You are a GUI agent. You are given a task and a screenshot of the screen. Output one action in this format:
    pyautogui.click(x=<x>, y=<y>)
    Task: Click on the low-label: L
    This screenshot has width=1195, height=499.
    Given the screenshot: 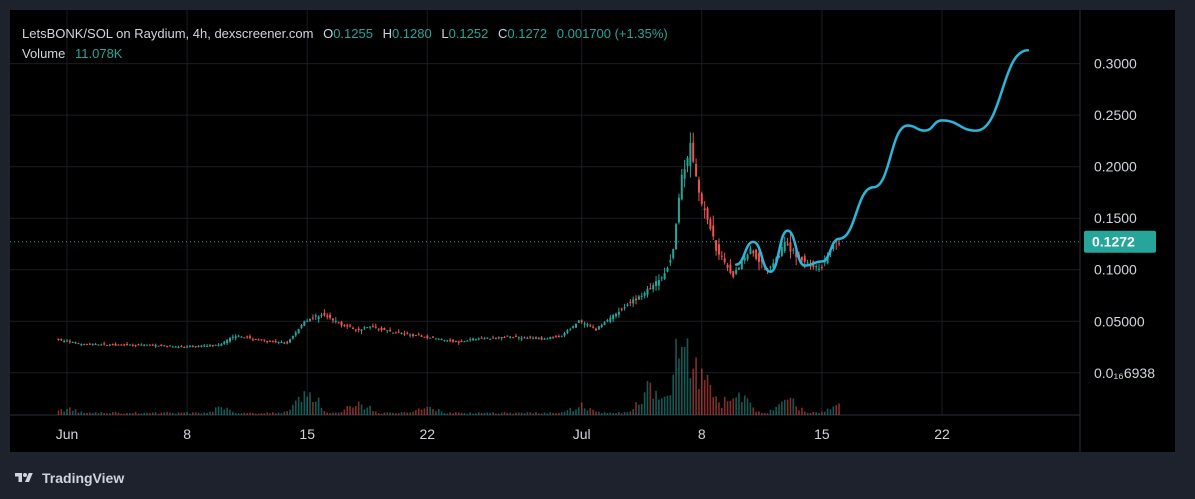 What is the action you would take?
    pyautogui.click(x=445, y=33)
    